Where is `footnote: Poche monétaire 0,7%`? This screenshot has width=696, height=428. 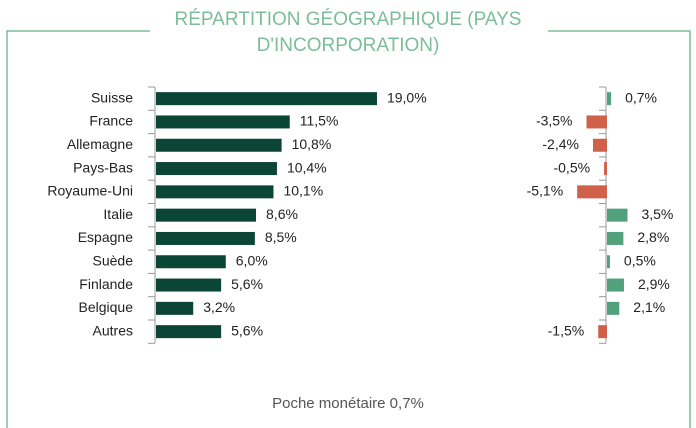
footnote: Poche monétaire 0,7% is located at coordinates (348, 403).